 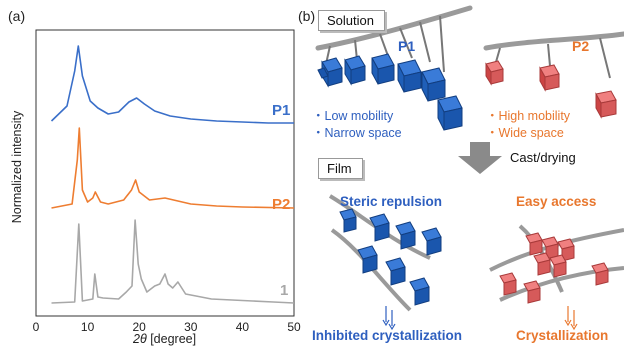 I want to click on film-tag: Film, so click(x=340, y=168).